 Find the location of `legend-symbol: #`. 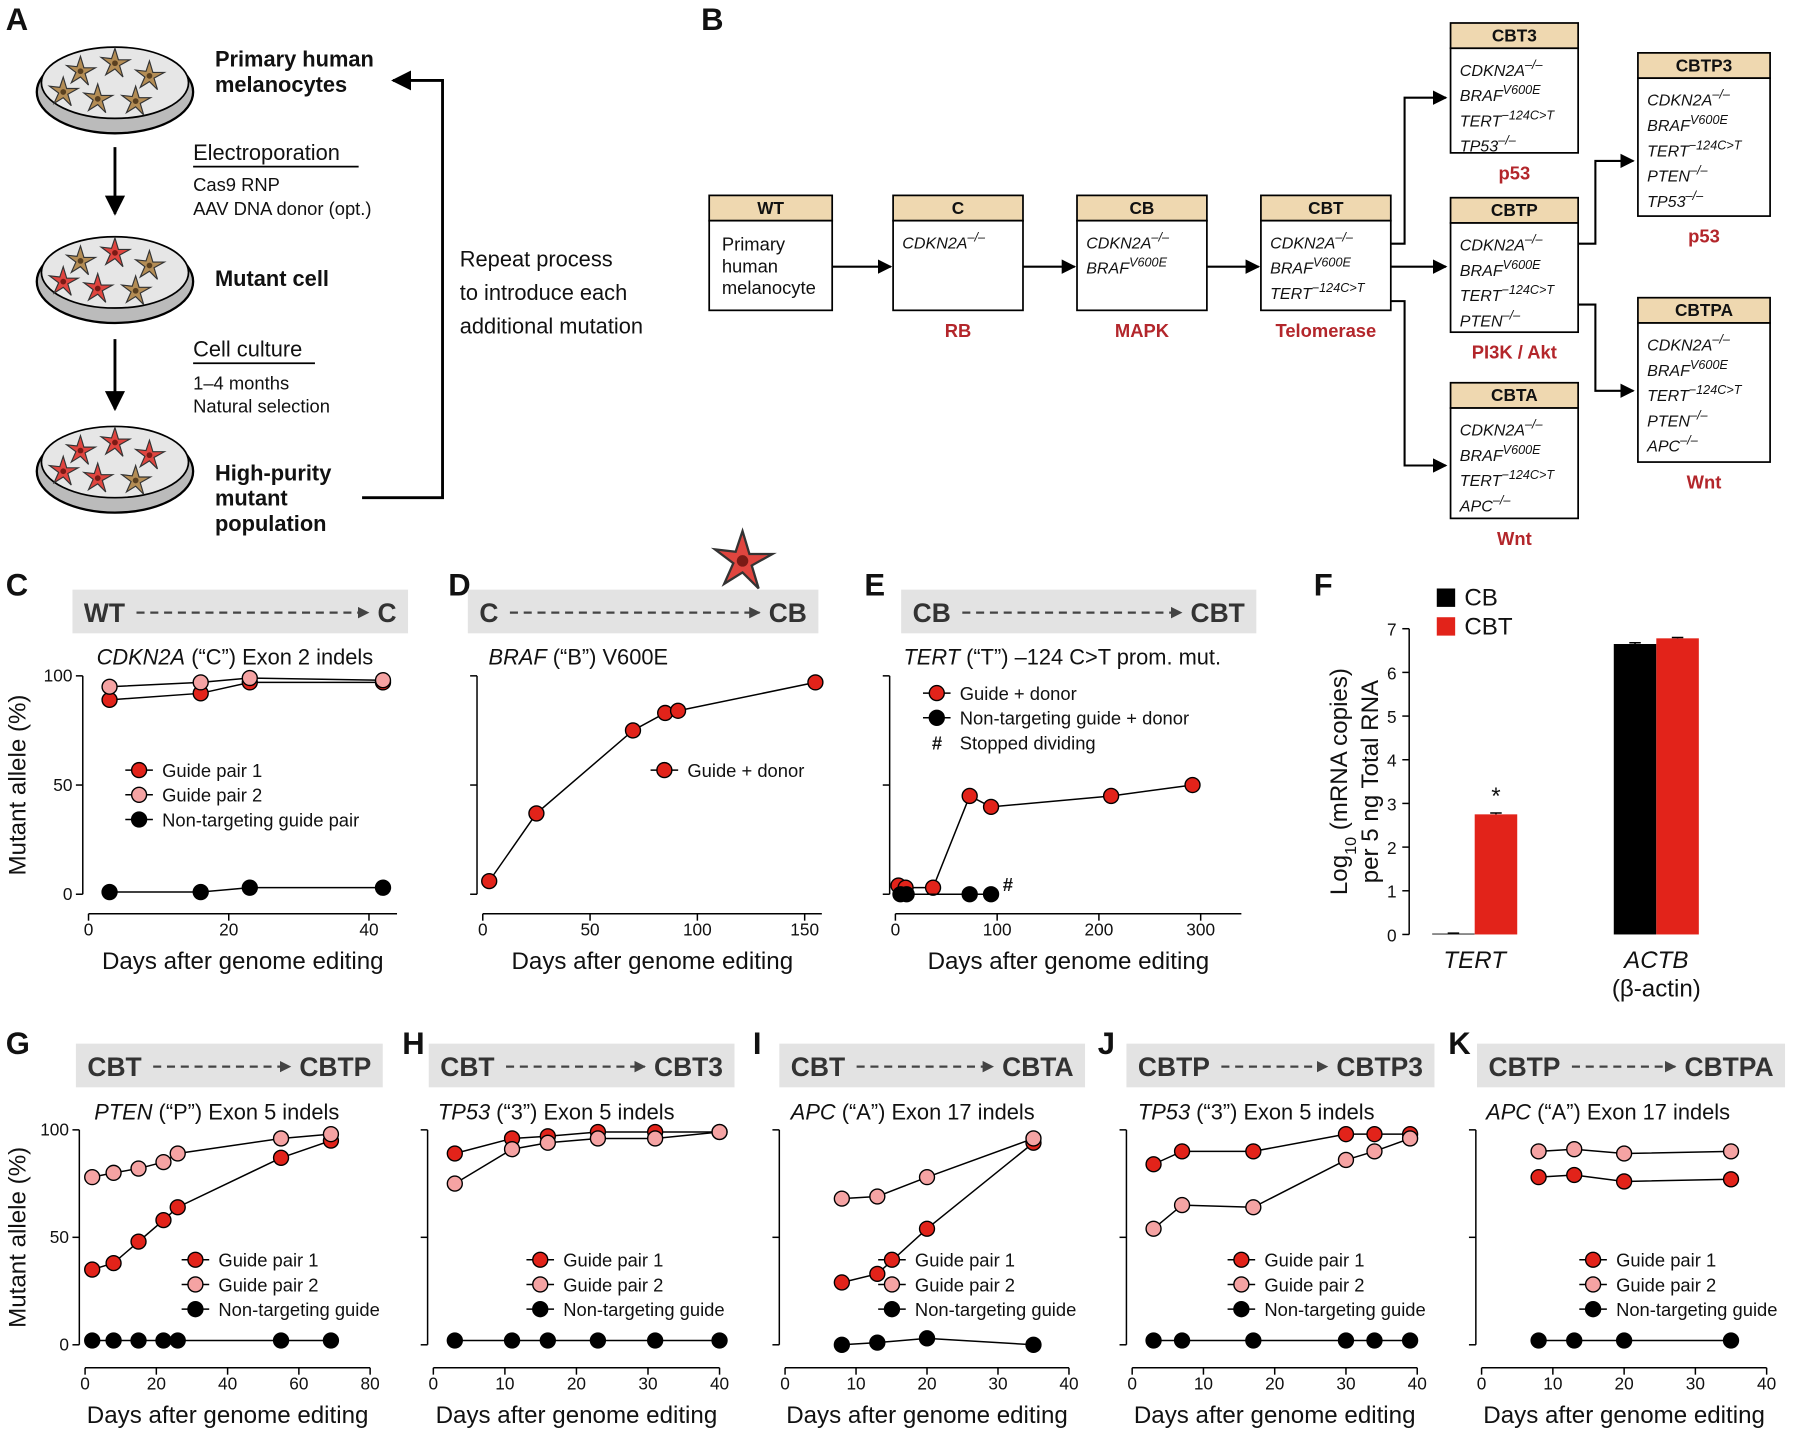

legend-symbol: # is located at coordinates (937, 742).